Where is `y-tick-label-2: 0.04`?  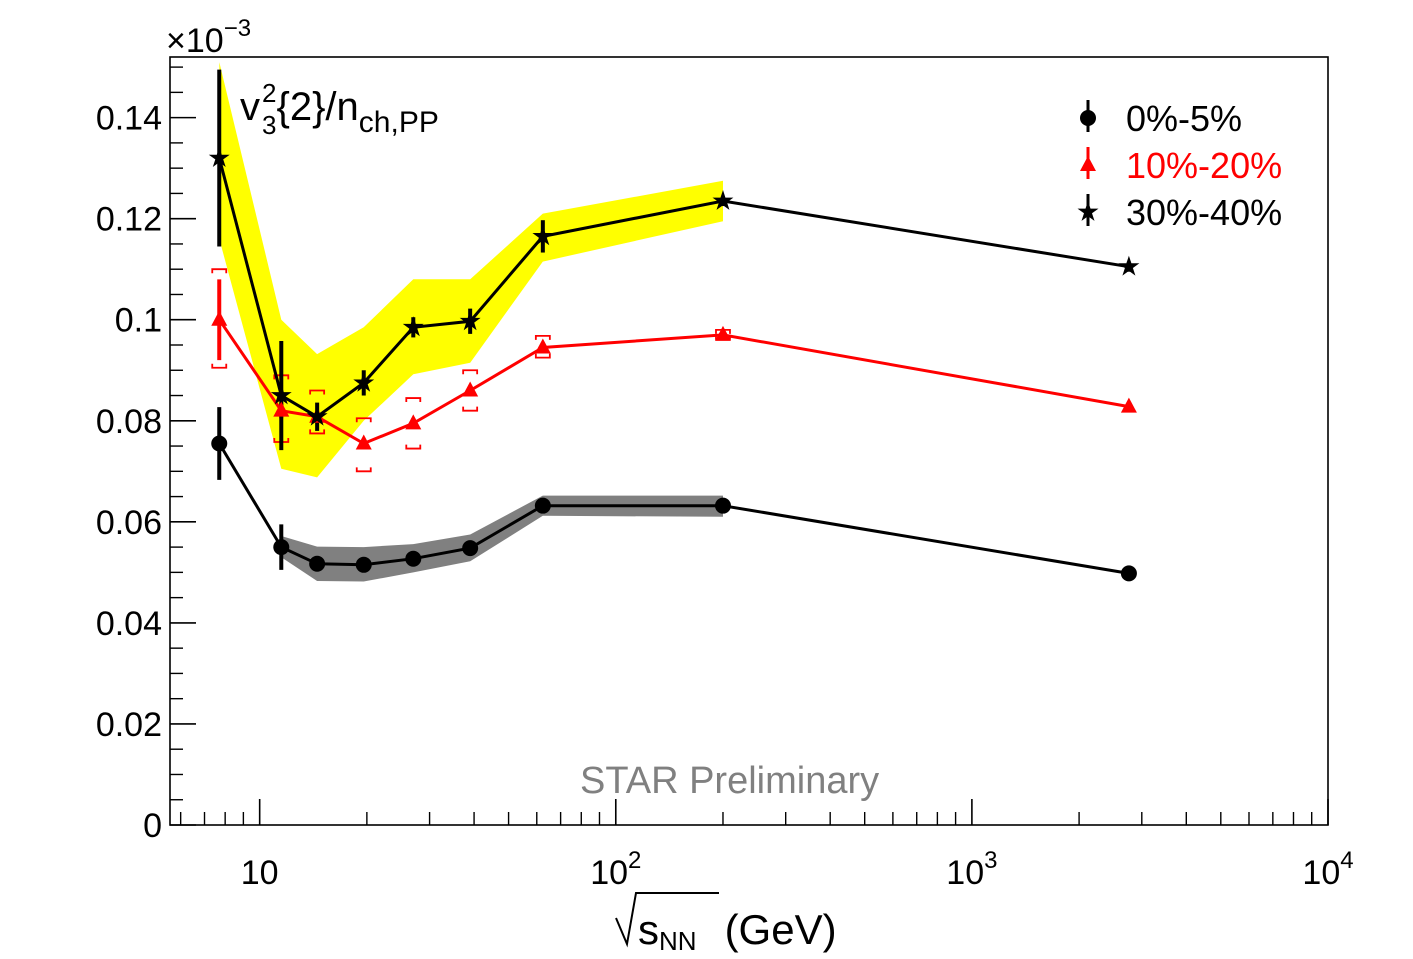 y-tick-label-2: 0.04 is located at coordinates (129, 624).